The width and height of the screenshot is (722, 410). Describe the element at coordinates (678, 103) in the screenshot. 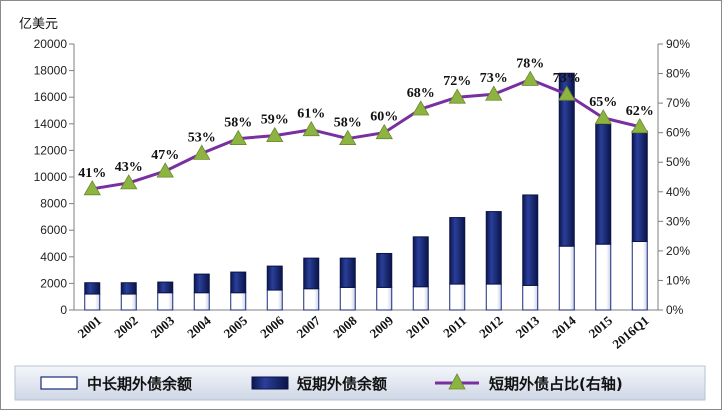

I see `right-axis-tick-label: 70%` at that location.